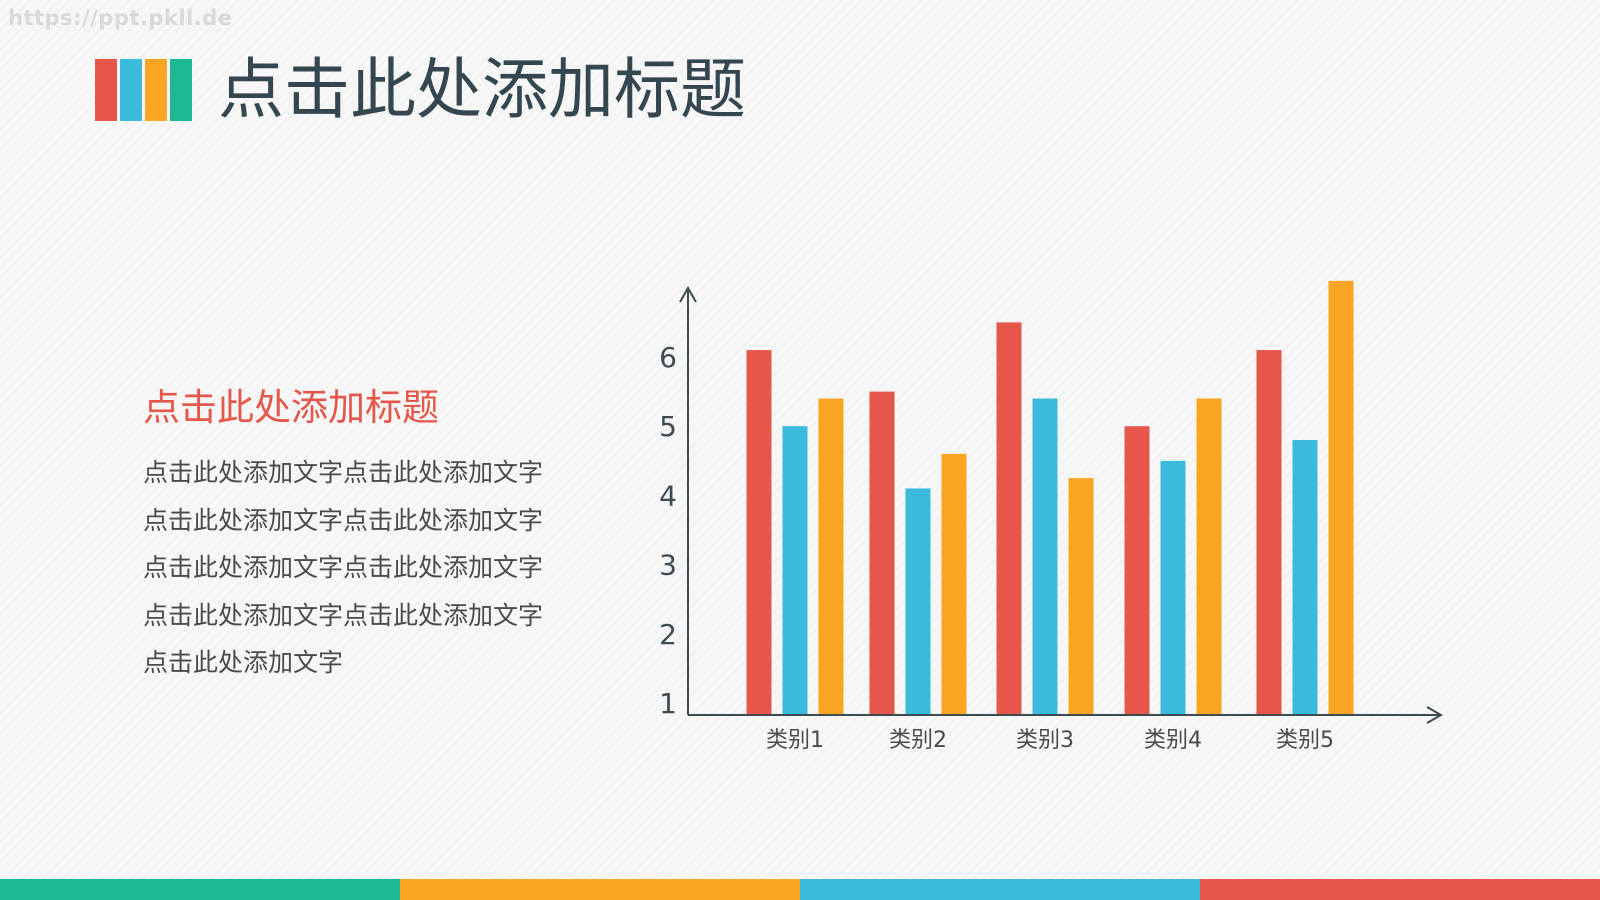 The width and height of the screenshot is (1600, 900). I want to click on y-tick-label: 1, so click(668, 703).